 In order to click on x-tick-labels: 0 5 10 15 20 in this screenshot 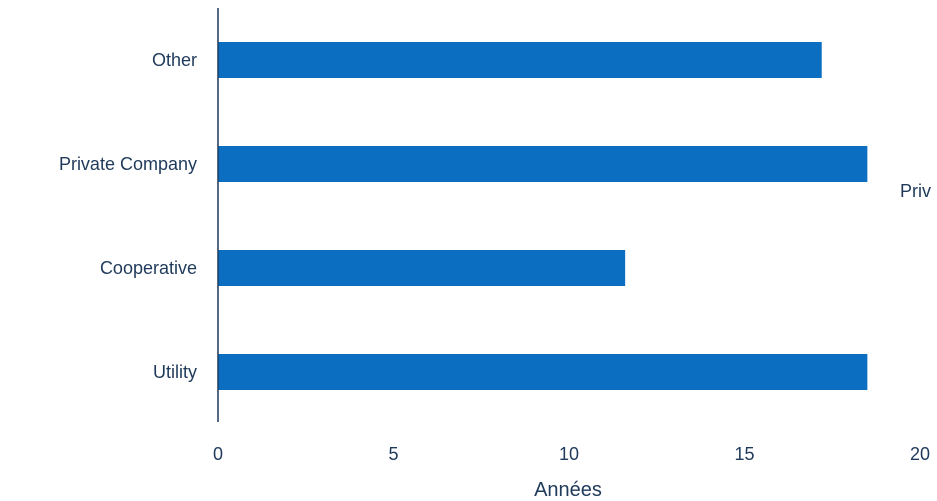, I will do `click(571, 454)`.